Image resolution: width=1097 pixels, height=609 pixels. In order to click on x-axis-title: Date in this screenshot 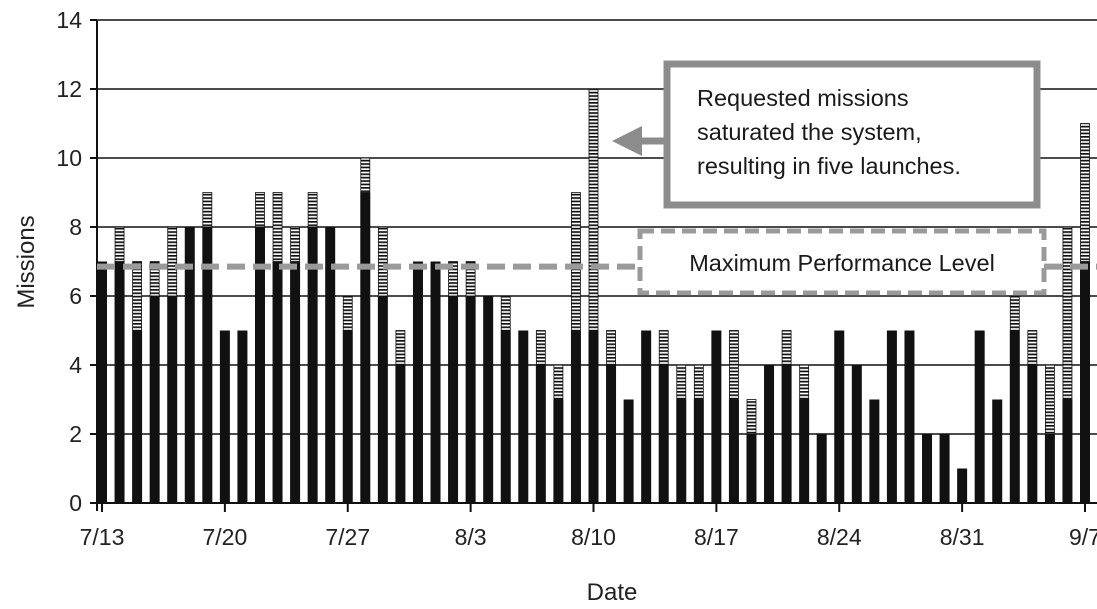, I will do `click(612, 592)`.